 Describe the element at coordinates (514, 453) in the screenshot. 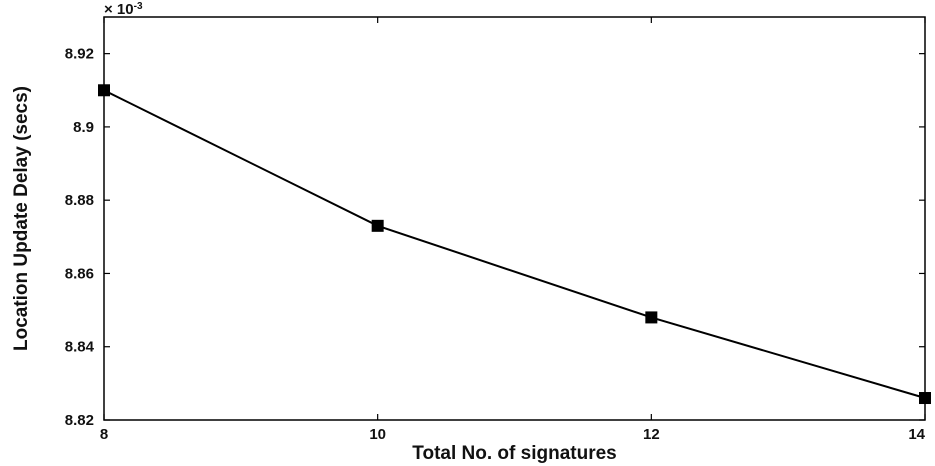

I see `x-axis-title: Total No. of signatures` at that location.